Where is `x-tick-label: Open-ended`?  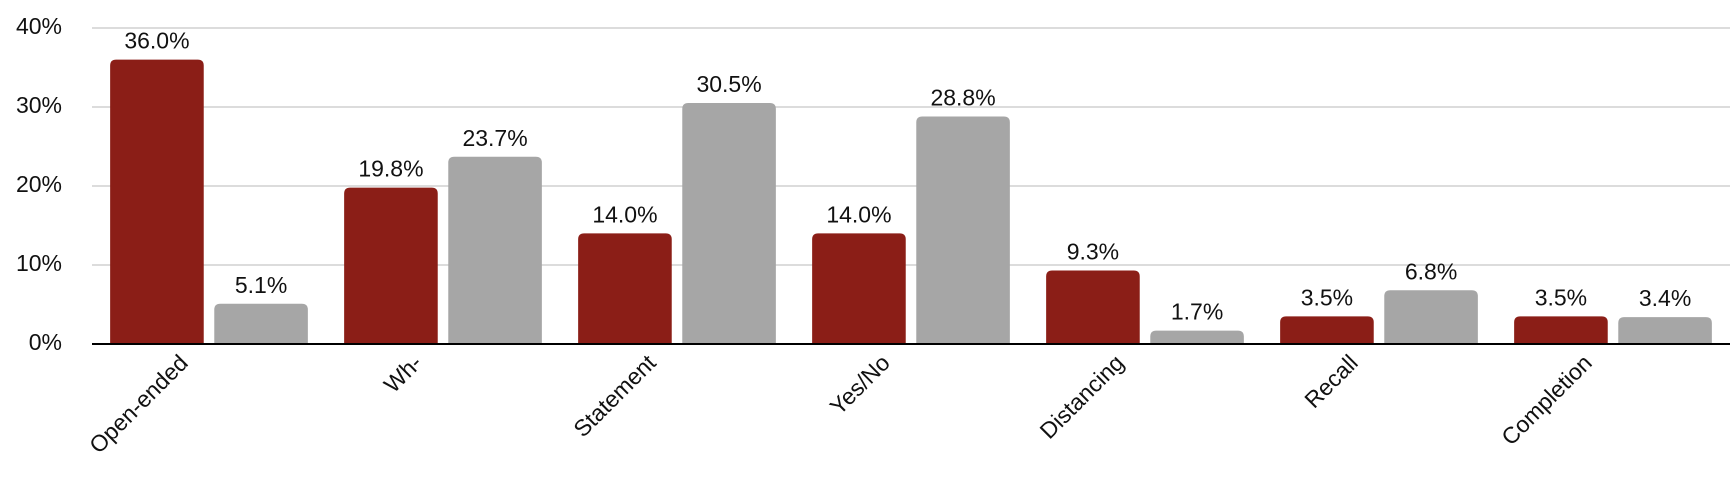
x-tick-label: Open-ended is located at coordinates (138, 403).